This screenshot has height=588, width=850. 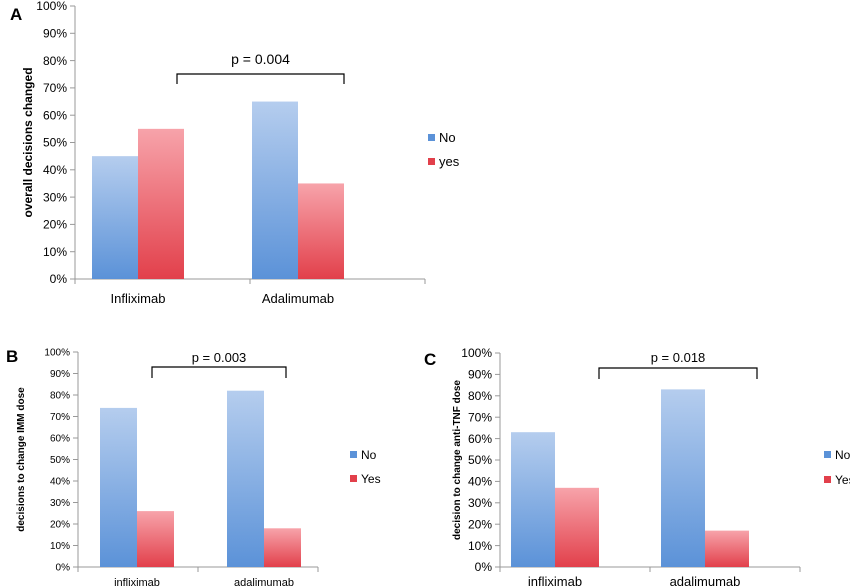 What do you see at coordinates (431, 137) in the screenshot?
I see `panel-a-legend-swatch-no` at bounding box center [431, 137].